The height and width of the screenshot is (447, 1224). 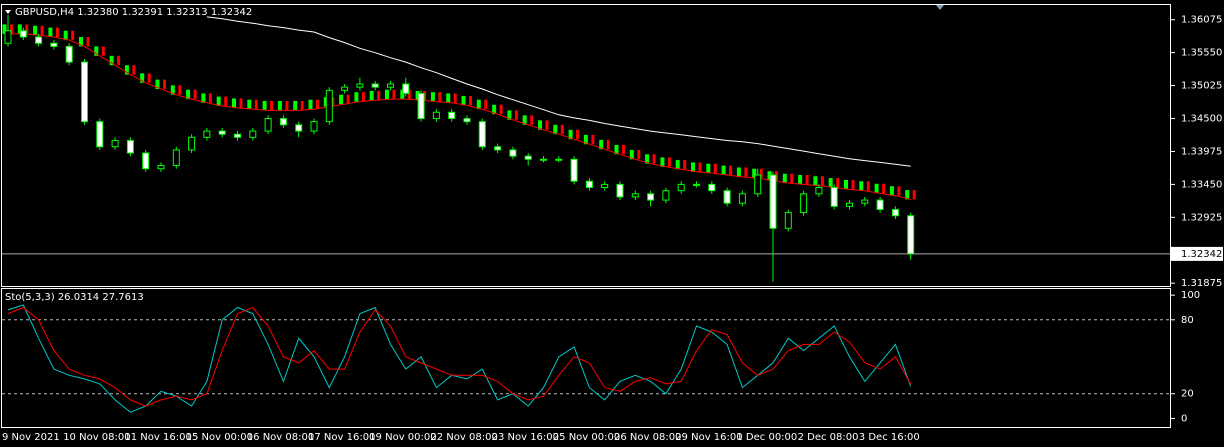 What do you see at coordinates (1187, 320) in the screenshot?
I see `y-tick-label: 80` at bounding box center [1187, 320].